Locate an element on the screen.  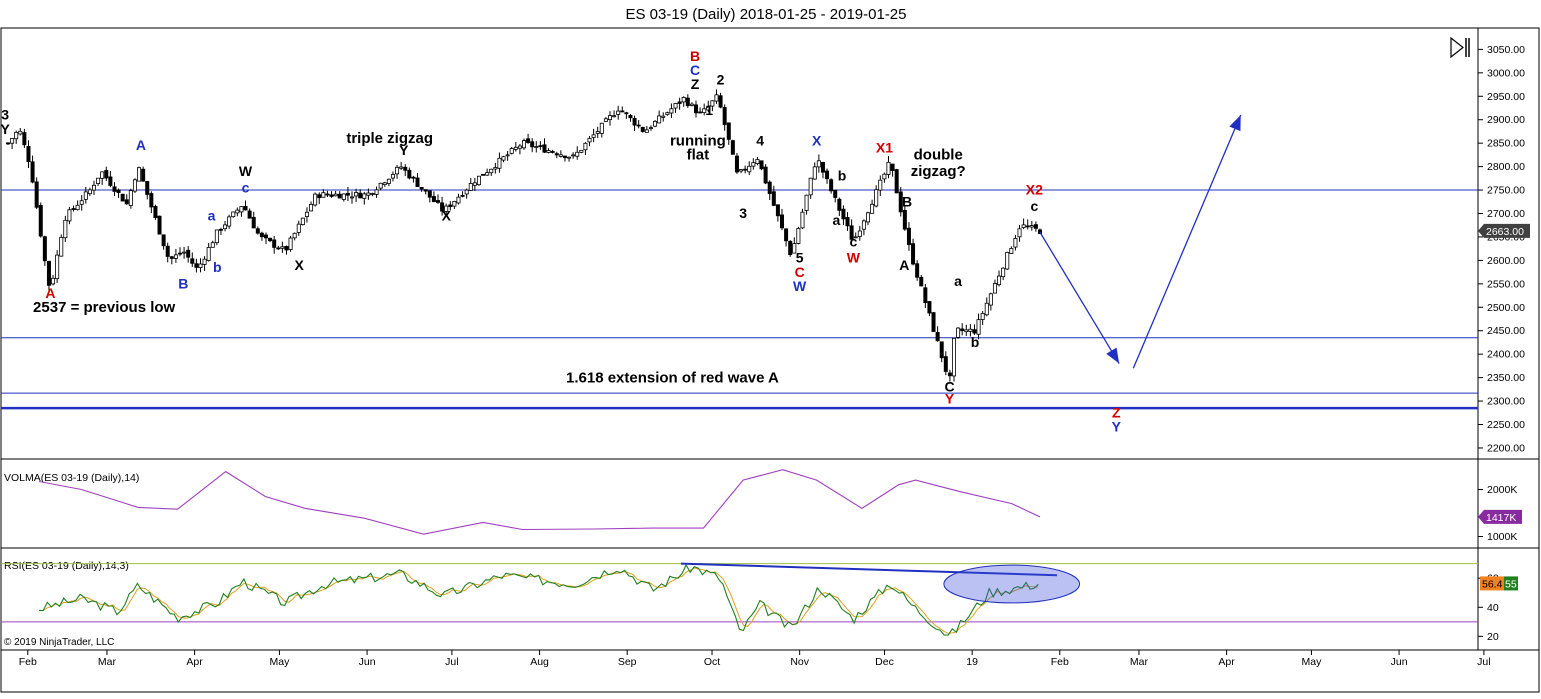
wave-label: Y is located at coordinates (1117, 427).